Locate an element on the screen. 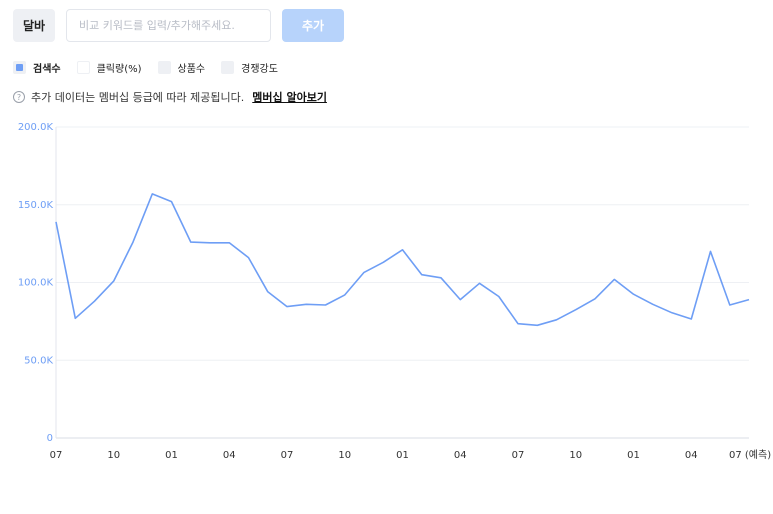 The height and width of the screenshot is (514, 773). help-icon: ? is located at coordinates (19, 97).